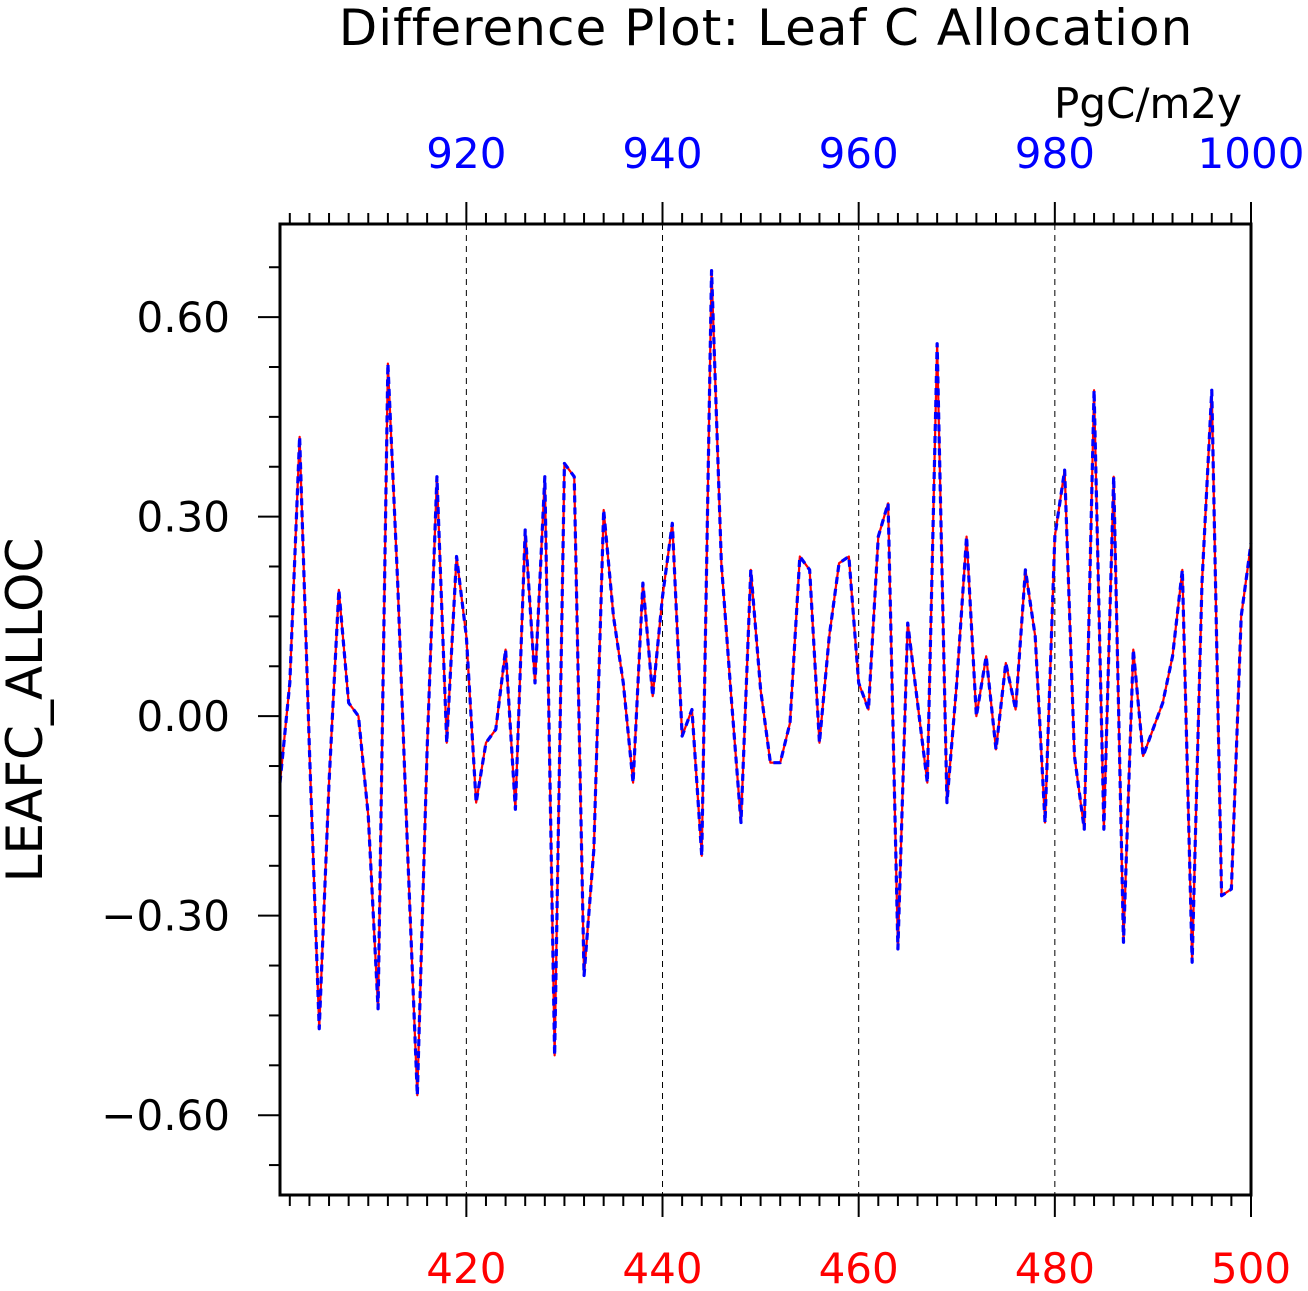 The width and height of the screenshot is (1308, 1291). I want to click on bottom-tick-label: 440, so click(662, 1265).